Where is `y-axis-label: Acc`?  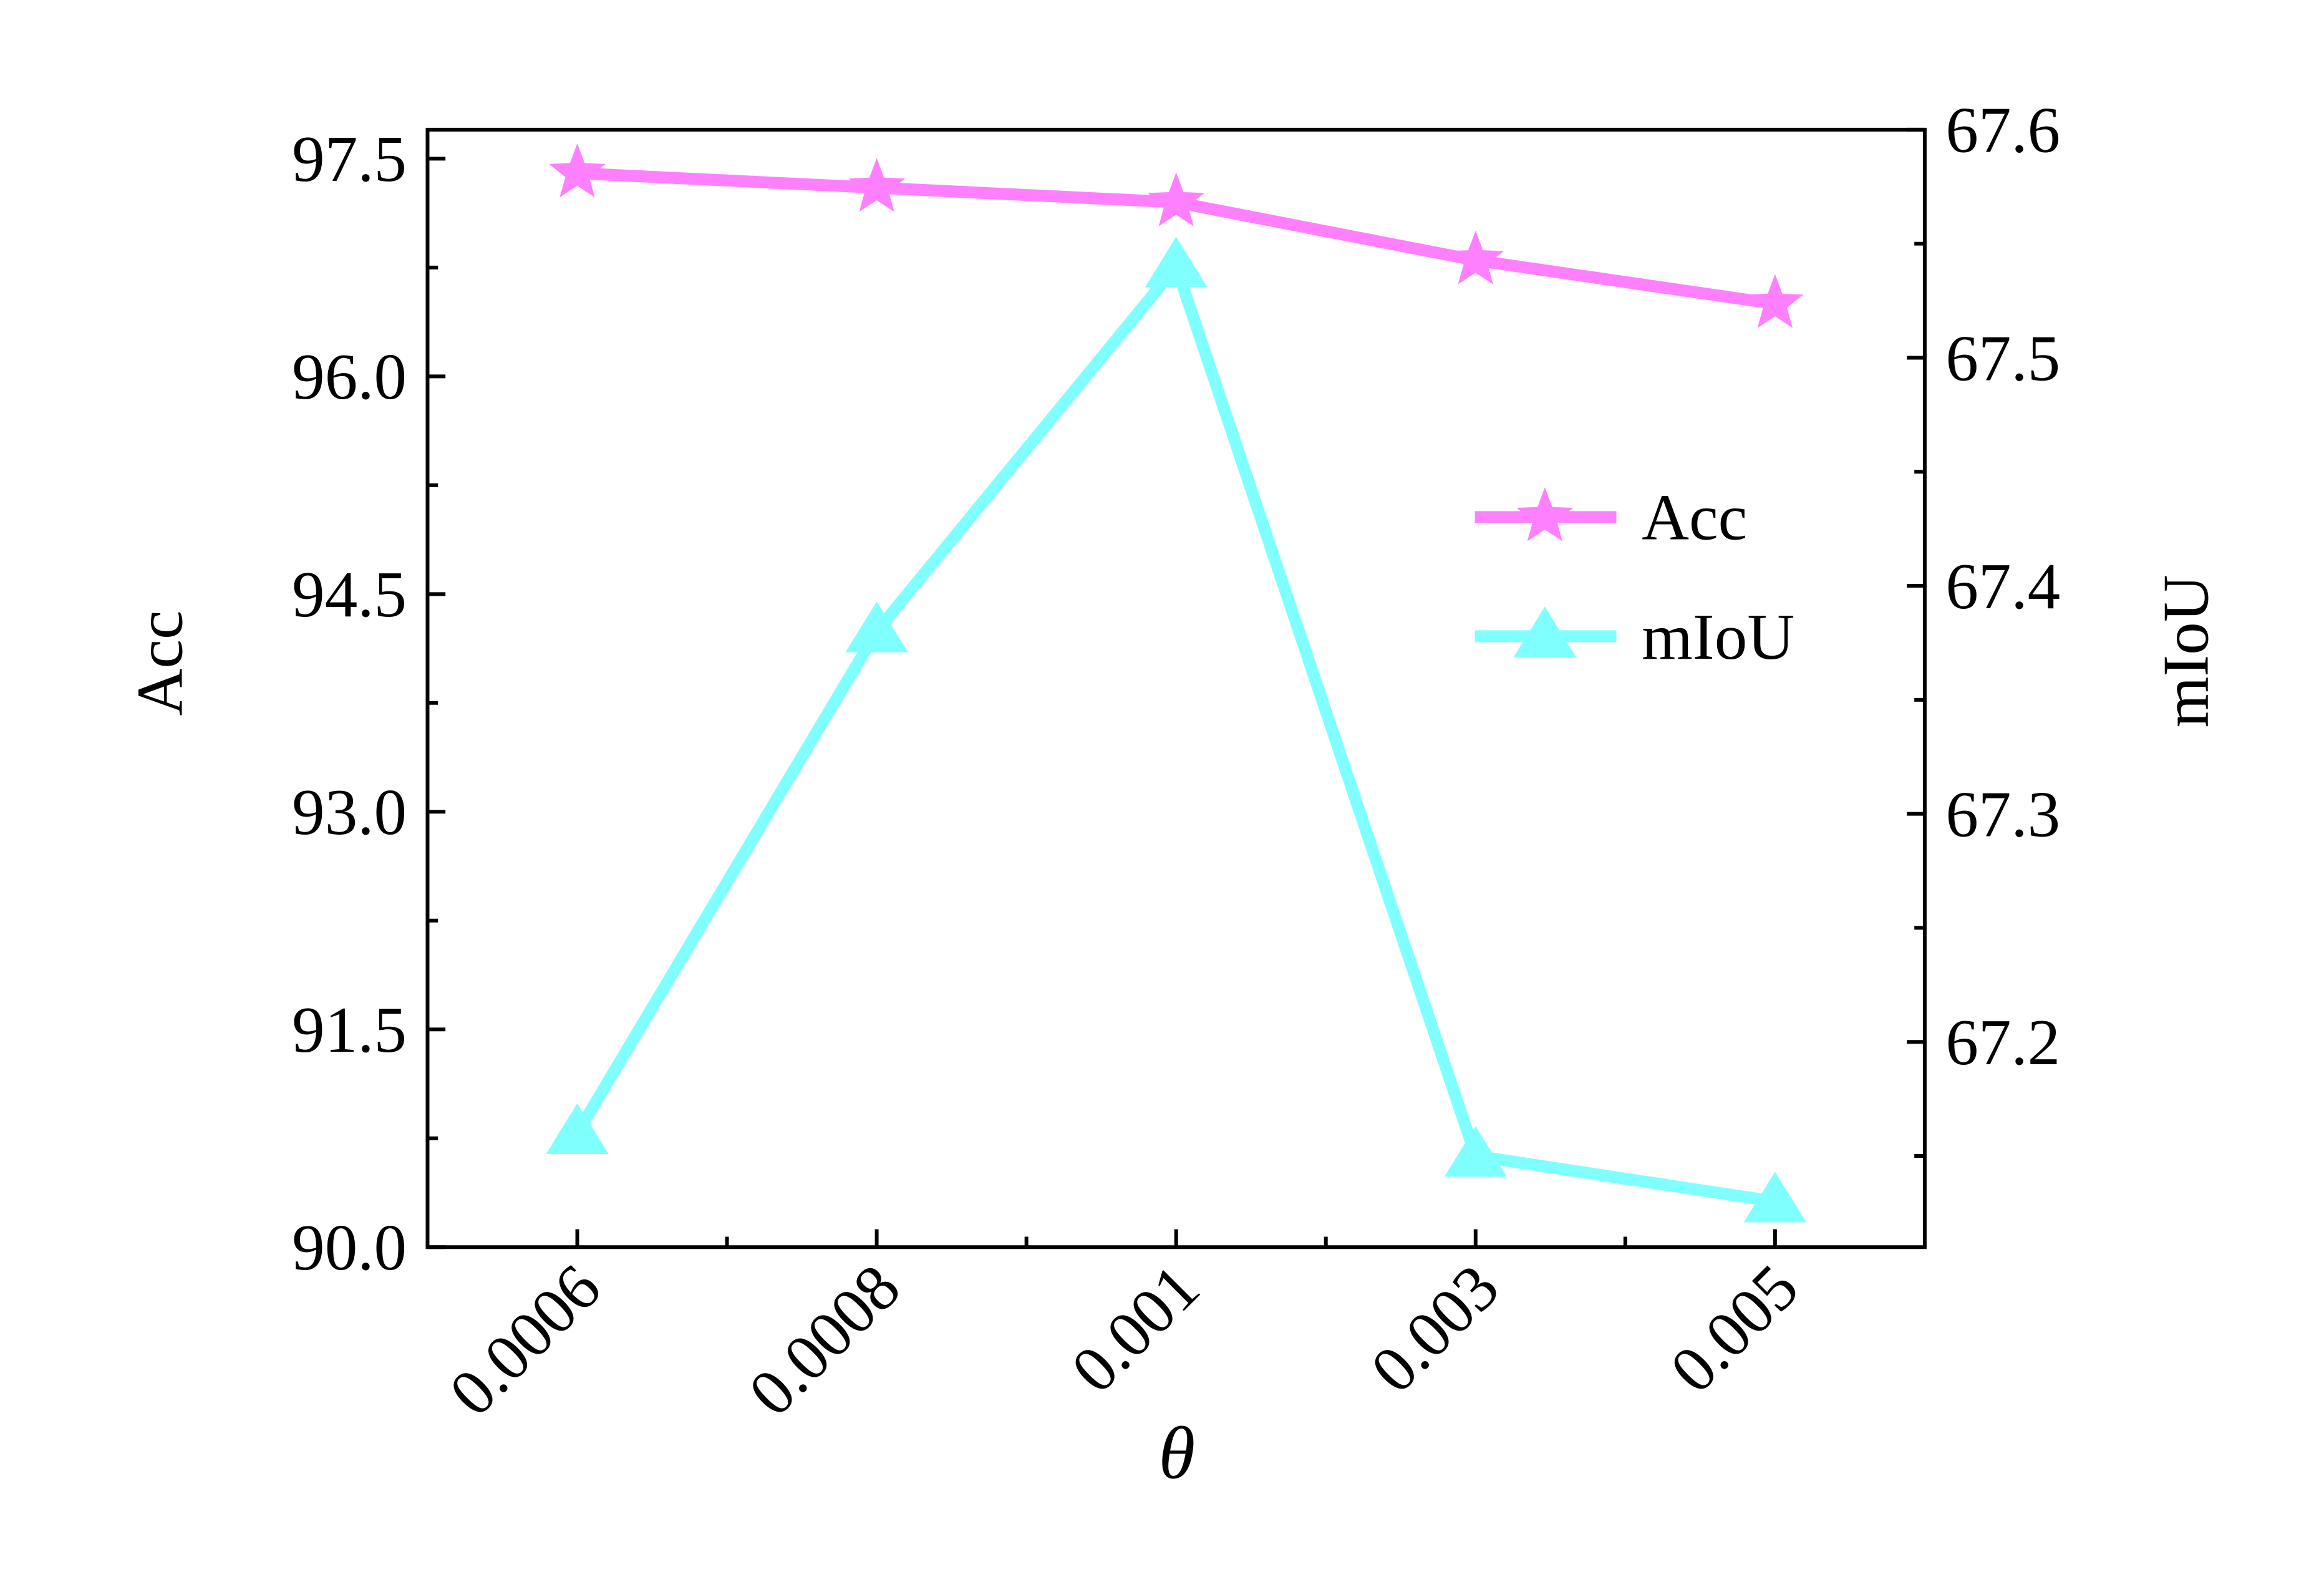 y-axis-label: Acc is located at coordinates (159, 663).